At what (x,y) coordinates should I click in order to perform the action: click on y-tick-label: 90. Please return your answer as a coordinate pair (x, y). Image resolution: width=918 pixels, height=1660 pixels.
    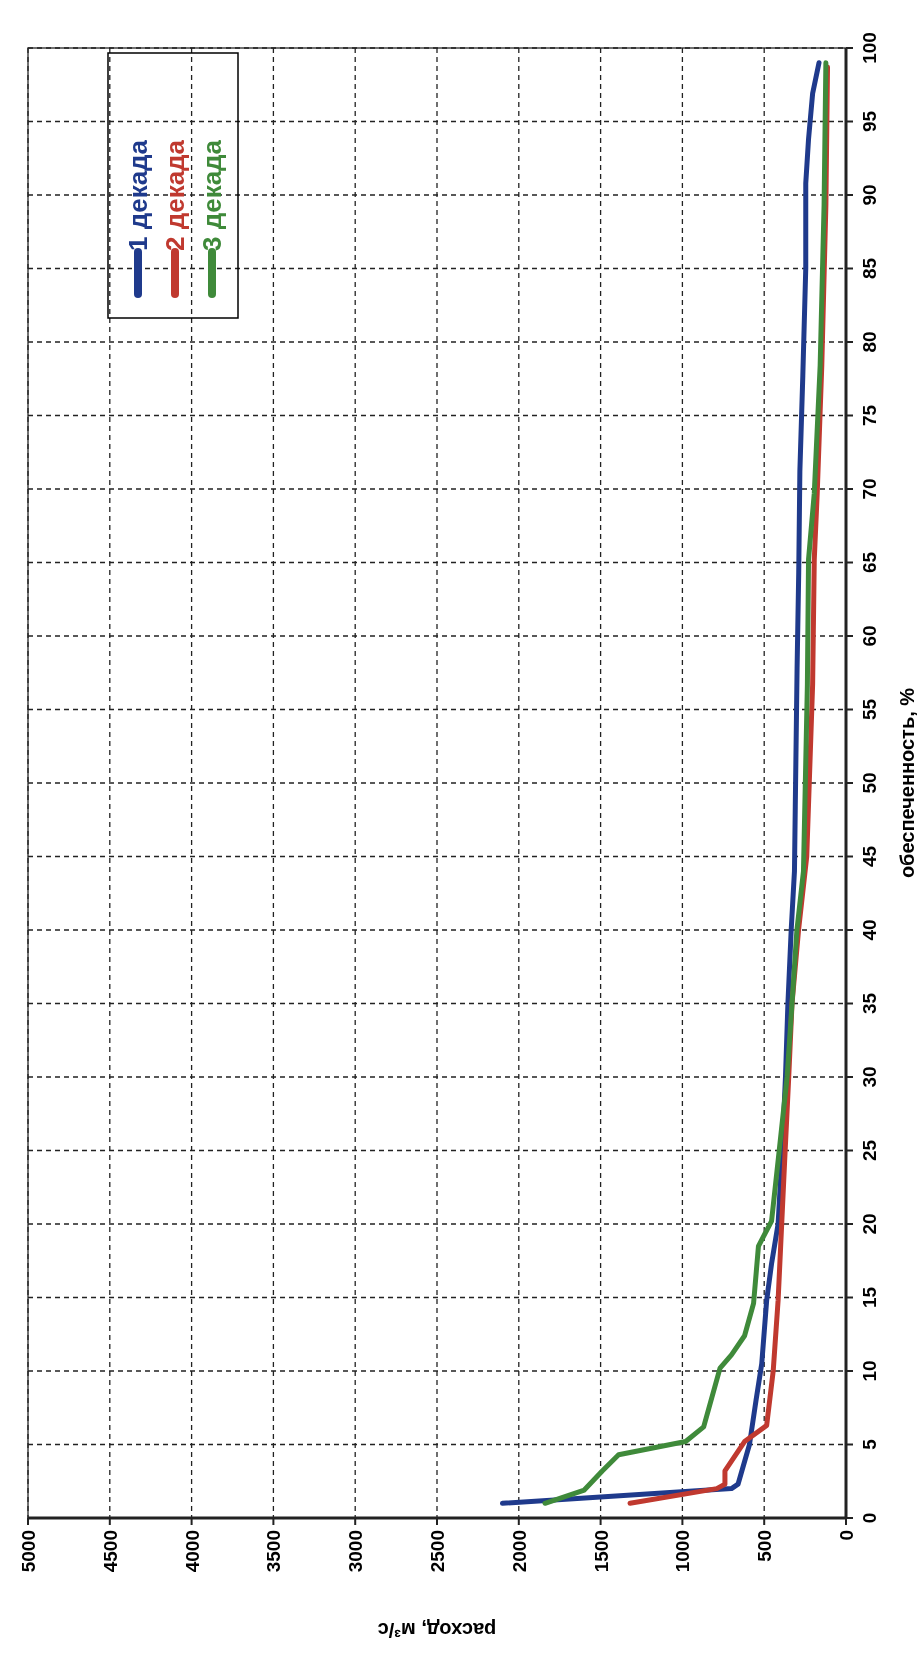
    Looking at the image, I should click on (869, 195).